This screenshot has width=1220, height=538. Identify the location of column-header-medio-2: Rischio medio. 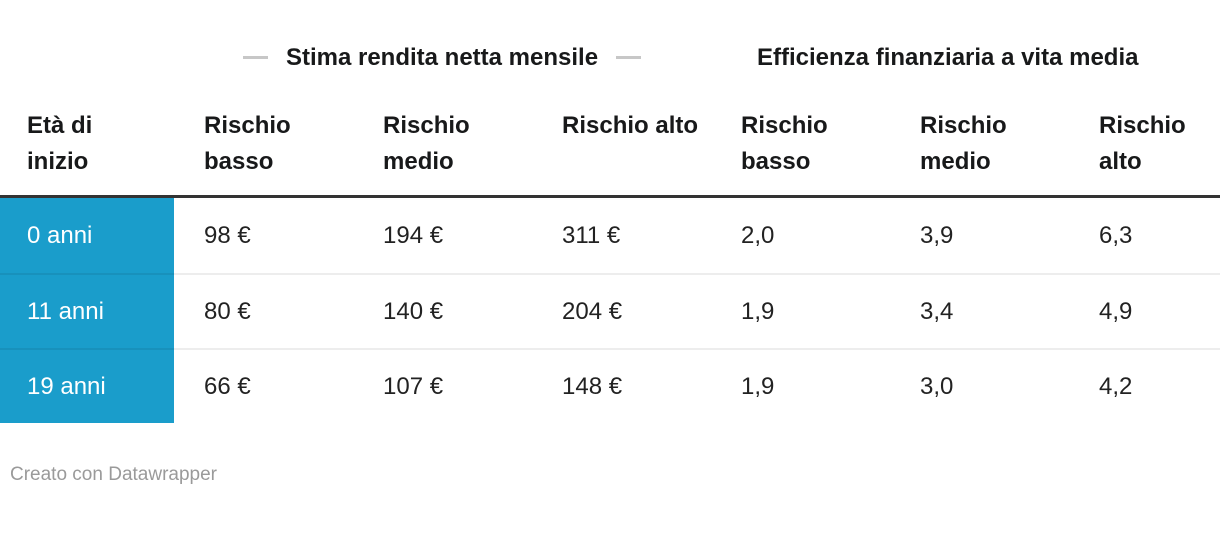
(963, 143).